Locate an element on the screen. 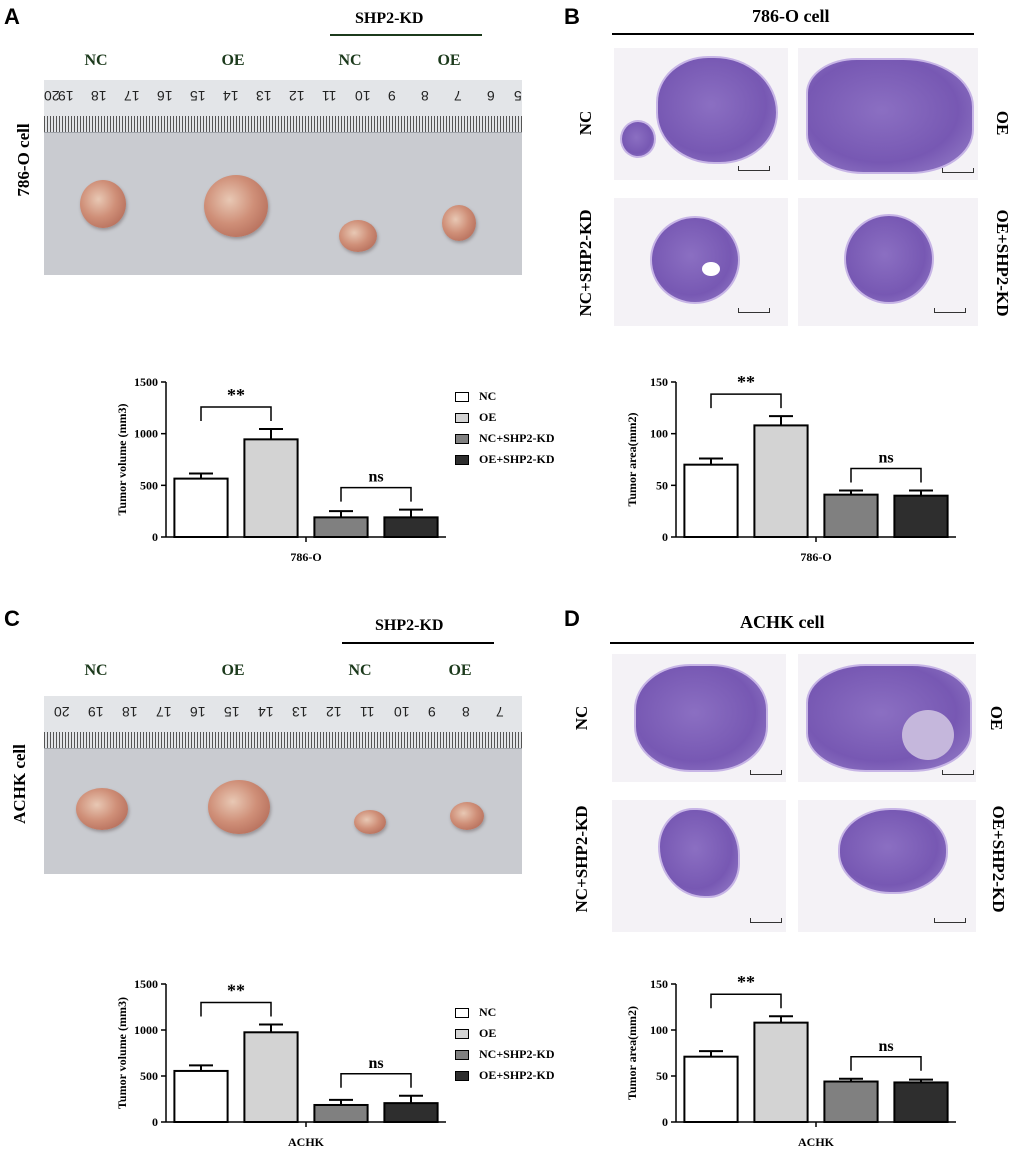  chart-c: 0 500 1000 1500 ACHK Tumor volume (mm3) ** ns is located at coordinates (280, 1063).